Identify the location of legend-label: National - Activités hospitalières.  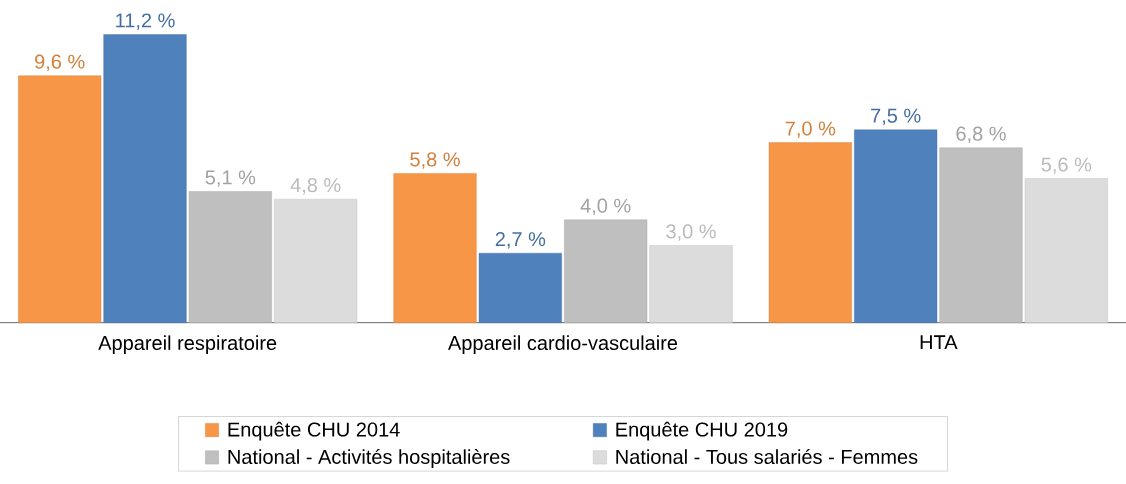
(369, 458).